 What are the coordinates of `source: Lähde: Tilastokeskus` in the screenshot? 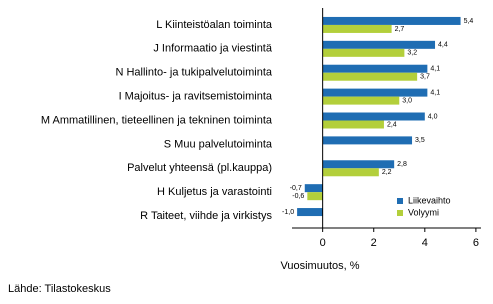 It's located at (59, 289).